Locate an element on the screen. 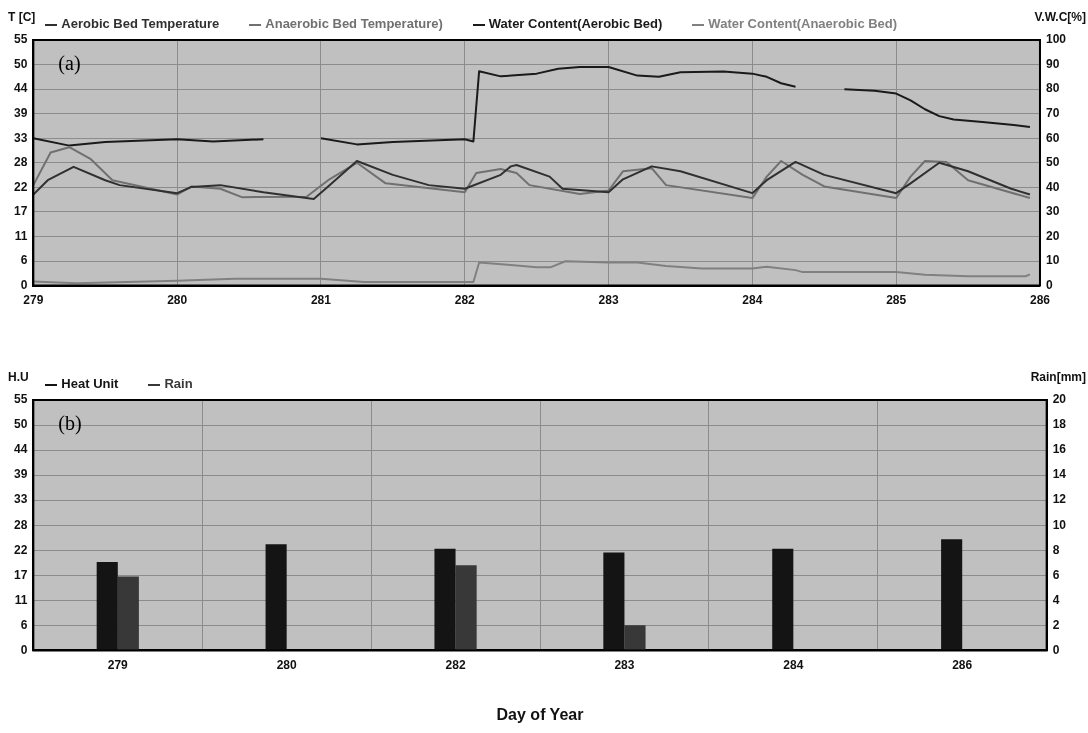  y2-tick-label: 30 is located at coordinates (1052, 211).